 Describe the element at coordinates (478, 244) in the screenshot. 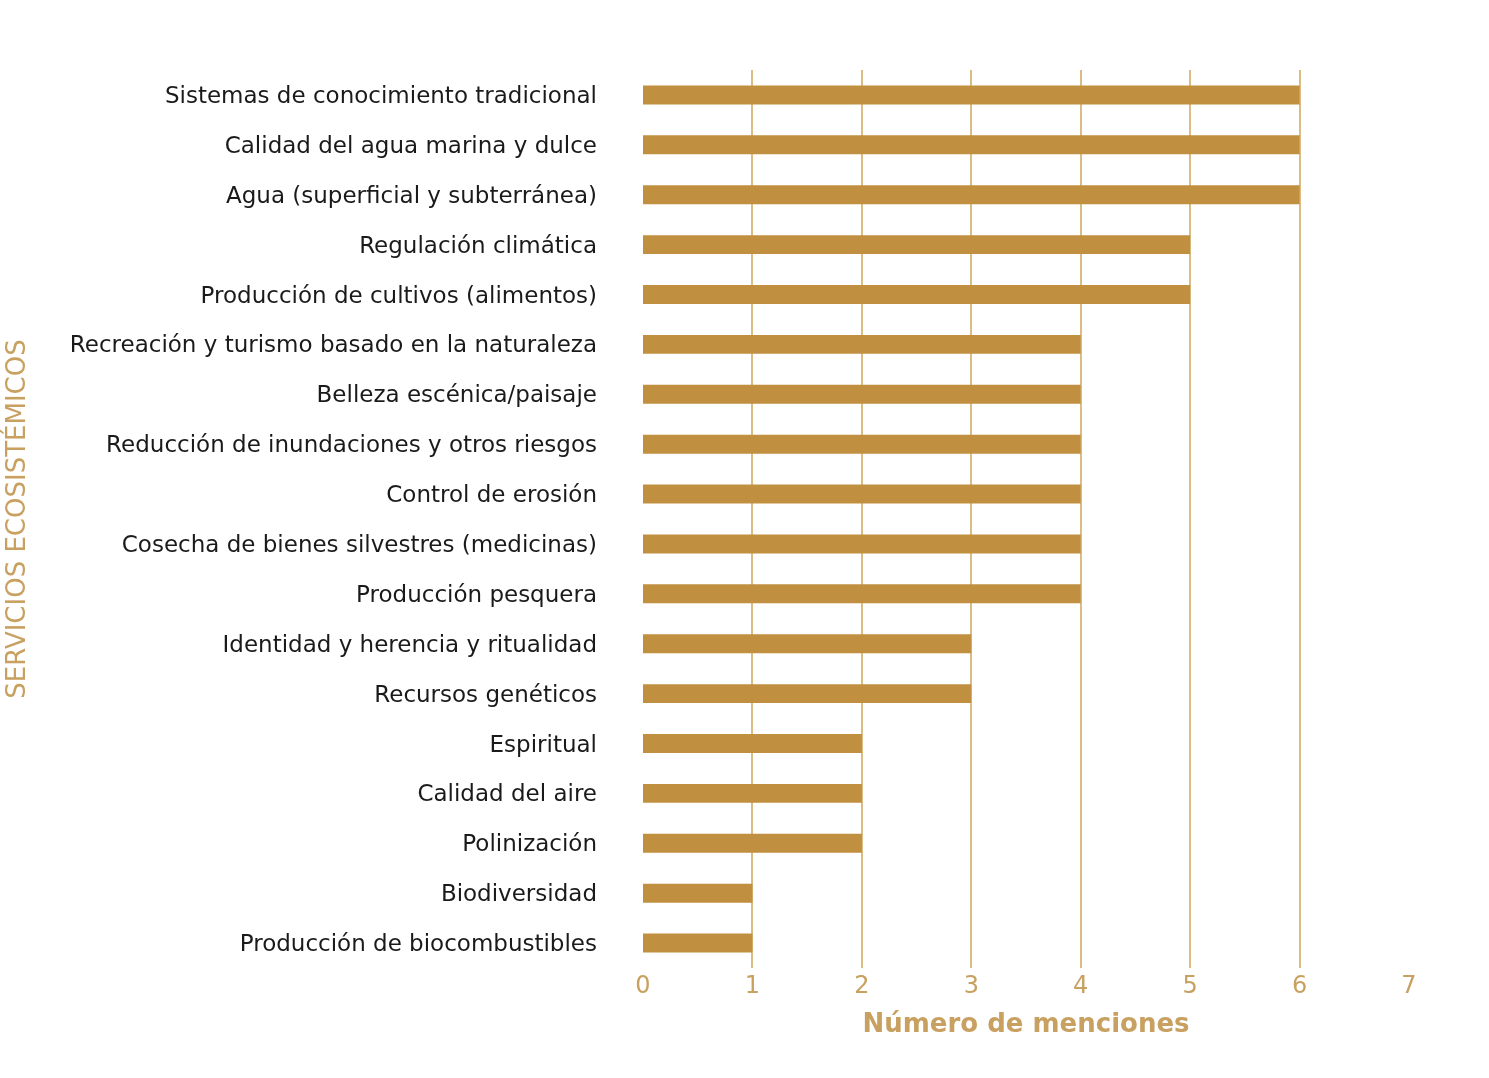

I see `y-tick-label: Regulación climática` at that location.